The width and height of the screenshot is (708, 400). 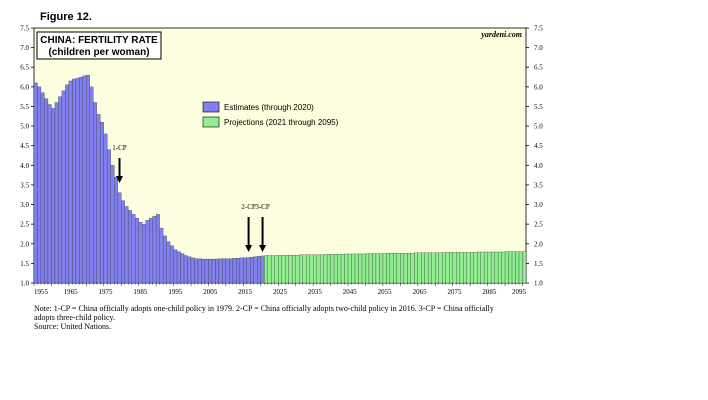 What do you see at coordinates (538, 264) in the screenshot?
I see `y-tick-label-right: 1.5` at bounding box center [538, 264].